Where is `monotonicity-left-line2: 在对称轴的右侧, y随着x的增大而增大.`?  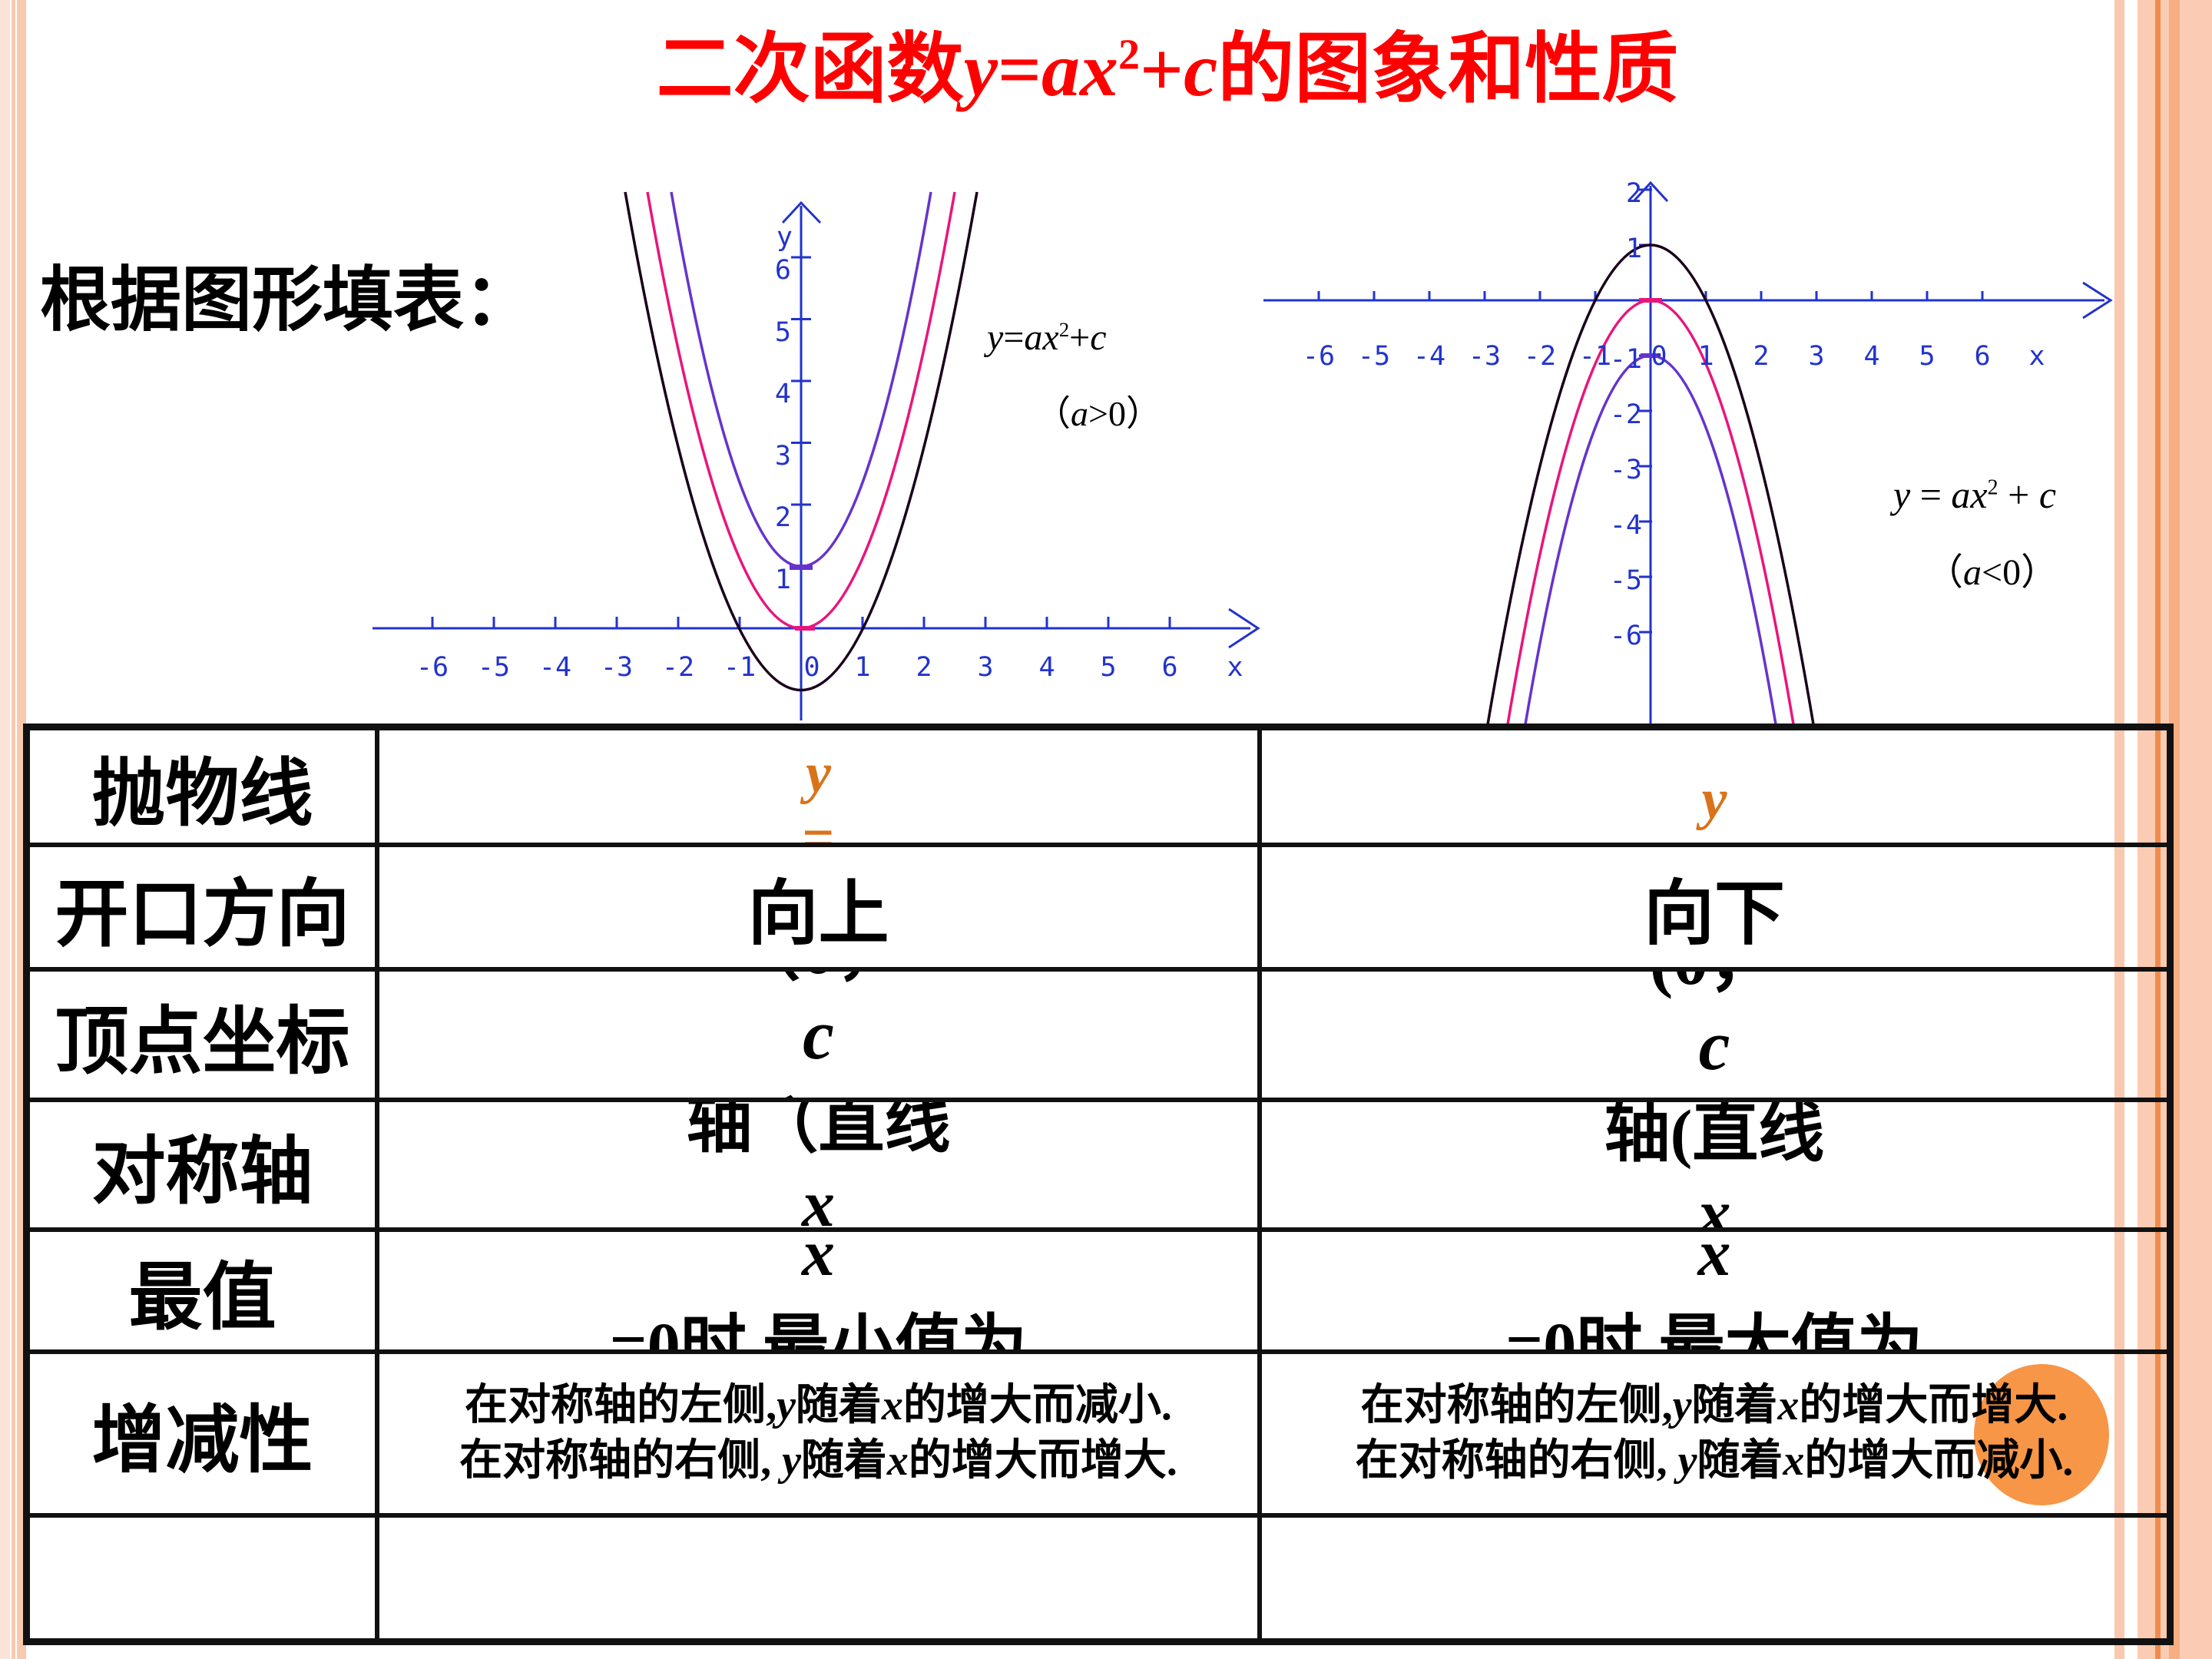
monotonicity-left-line2: 在对称轴的右侧, y随着x的增大而增大. is located at coordinates (818, 1461).